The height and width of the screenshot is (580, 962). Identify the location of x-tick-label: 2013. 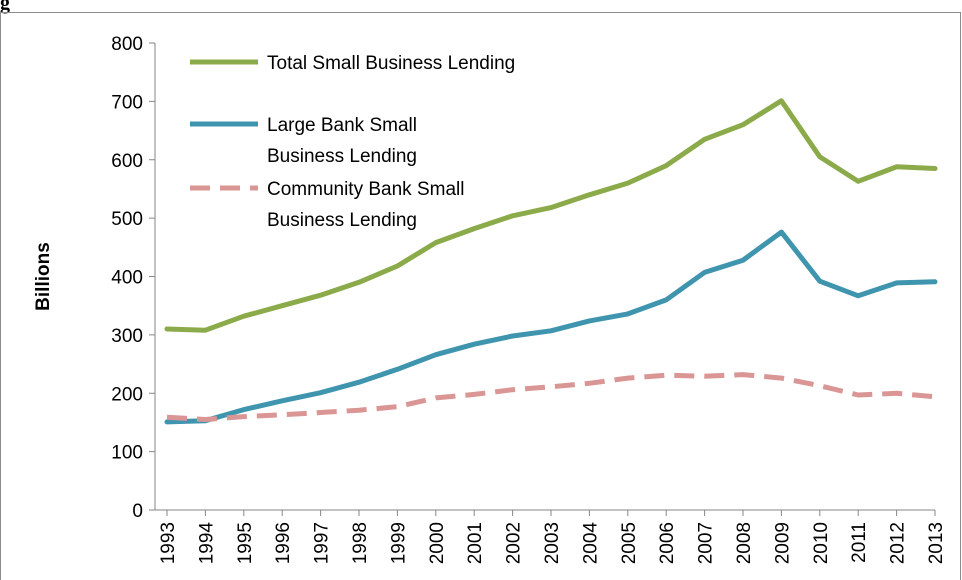
(936, 543).